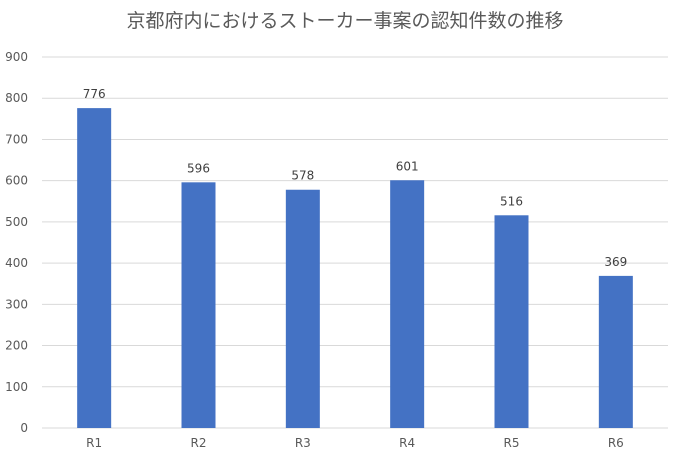 The width and height of the screenshot is (690, 460). Describe the element at coordinates (511, 201) in the screenshot. I see `data-label: 516` at that location.